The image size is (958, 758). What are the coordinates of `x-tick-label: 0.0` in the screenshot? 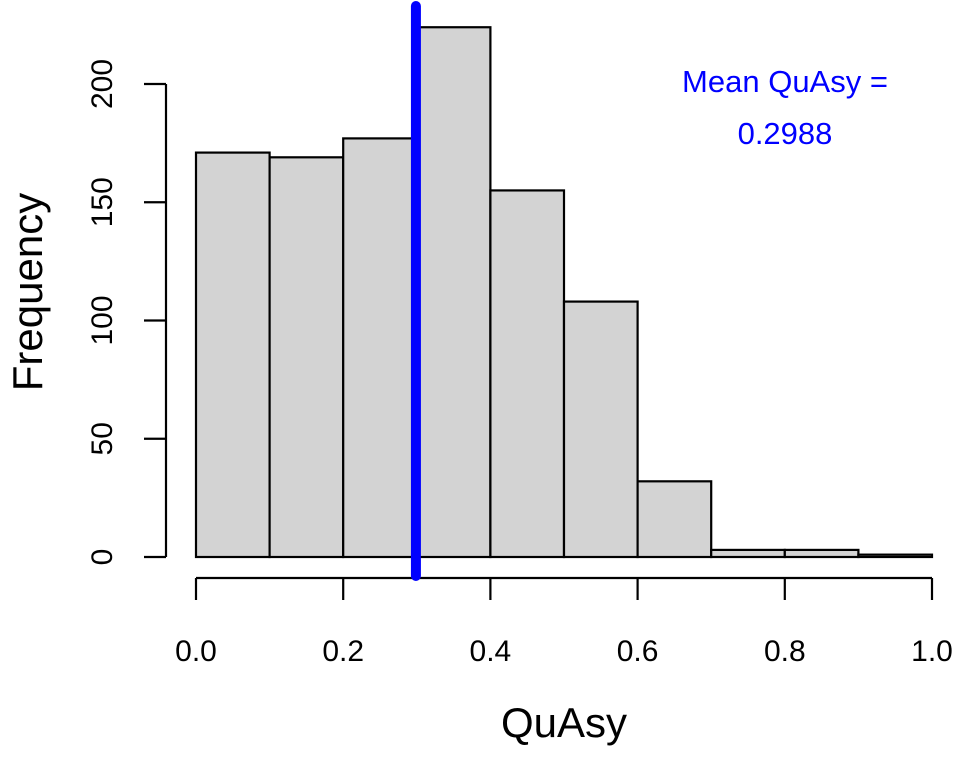 It's located at (196, 651).